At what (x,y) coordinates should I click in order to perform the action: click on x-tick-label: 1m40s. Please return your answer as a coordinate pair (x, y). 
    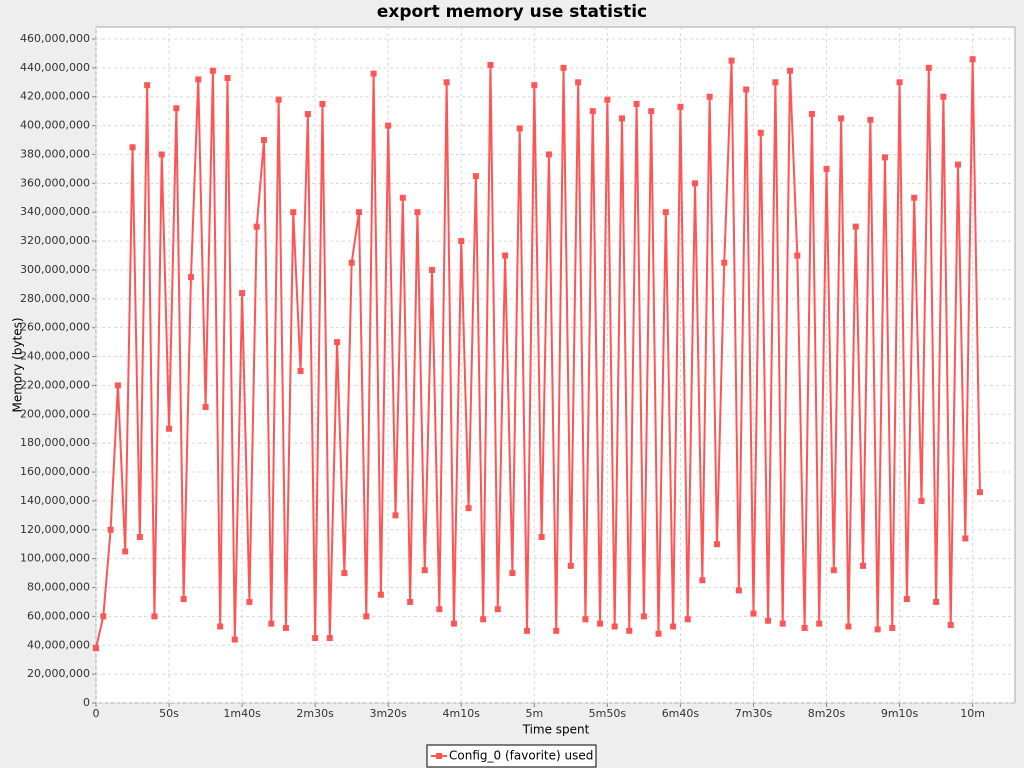
    Looking at the image, I should click on (242, 713).